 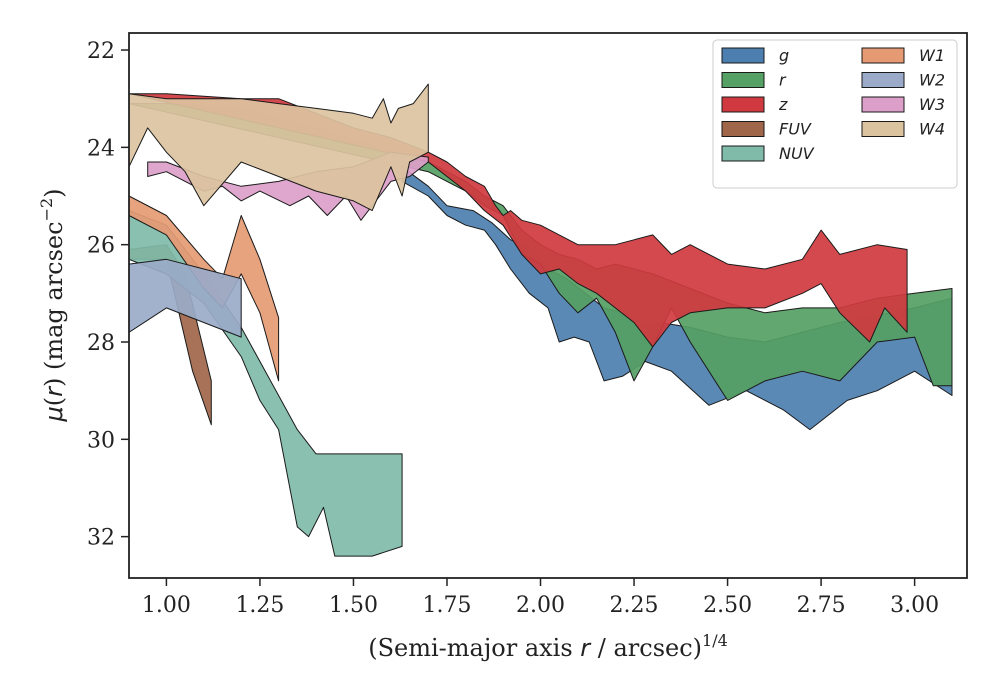 What do you see at coordinates (743, 153) in the screenshot?
I see `legend-swatch-nuv` at bounding box center [743, 153].